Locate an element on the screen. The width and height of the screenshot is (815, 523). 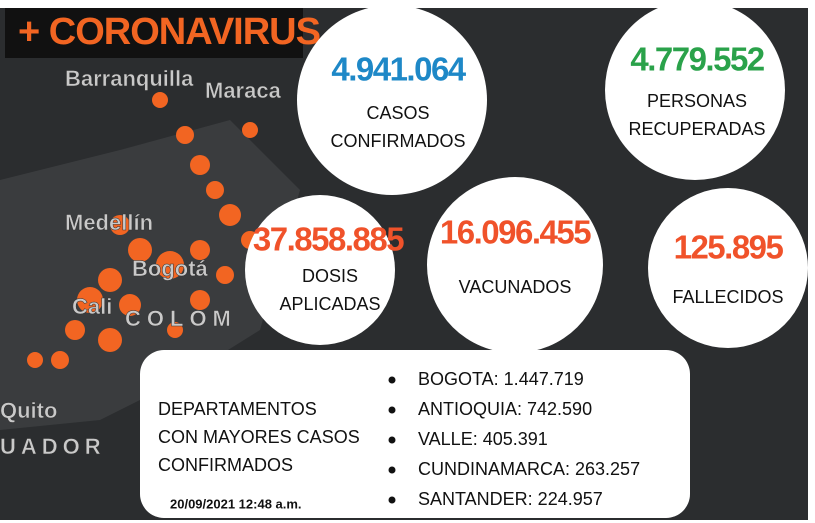
stat-value: 4.941.064 is located at coordinates (398, 69).